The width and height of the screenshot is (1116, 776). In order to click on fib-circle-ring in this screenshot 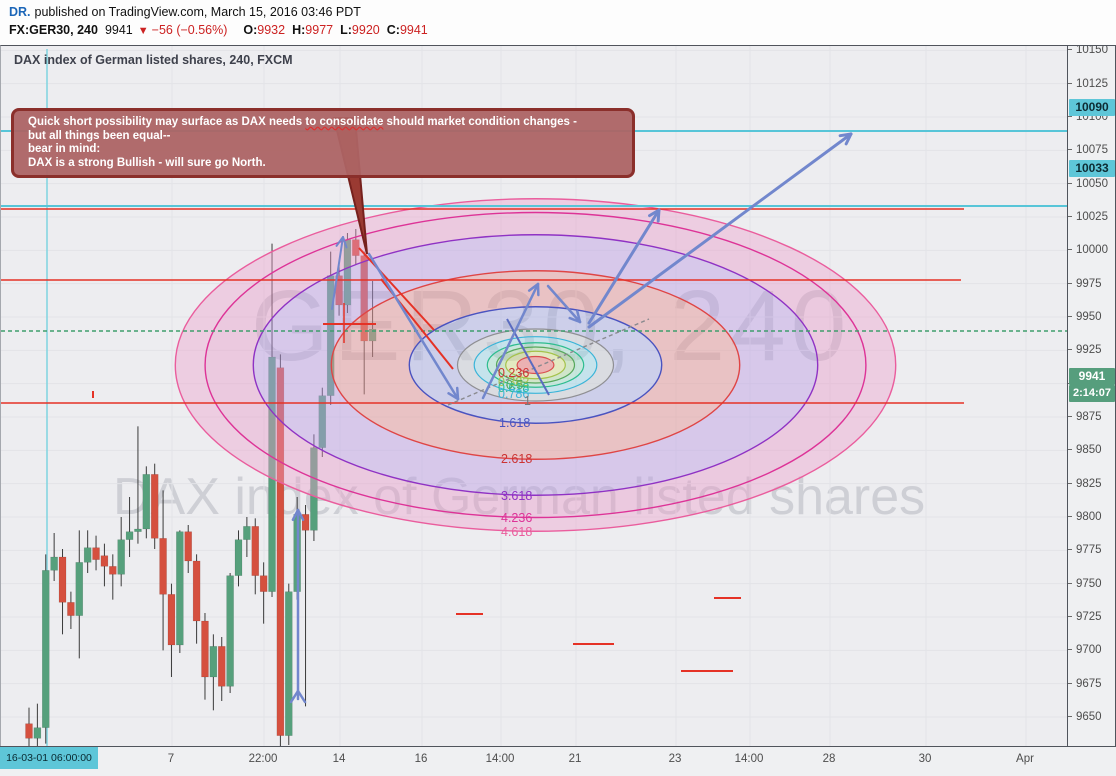, I will do `click(535, 365)`.